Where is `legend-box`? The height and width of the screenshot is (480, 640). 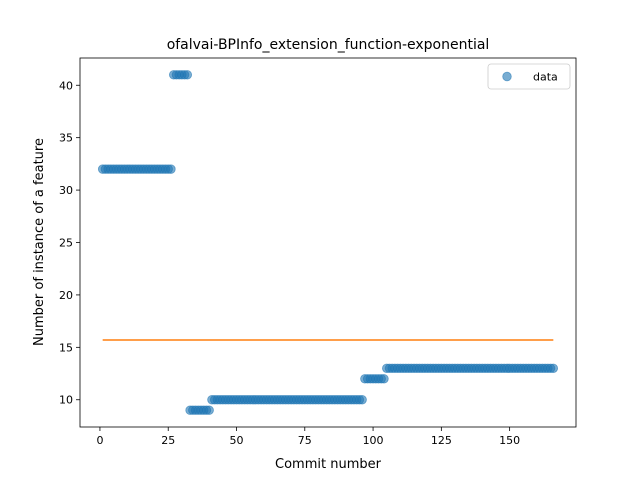
legend-box is located at coordinates (529, 76).